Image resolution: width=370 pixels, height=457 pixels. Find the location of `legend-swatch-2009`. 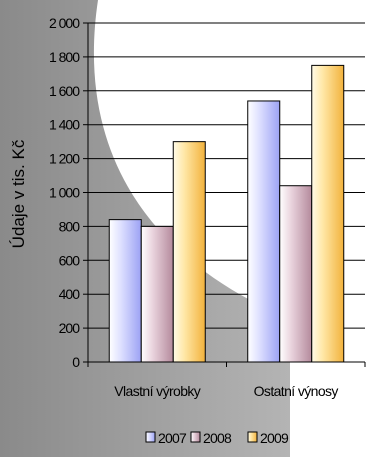

legend-swatch-2009 is located at coordinates (252, 437).